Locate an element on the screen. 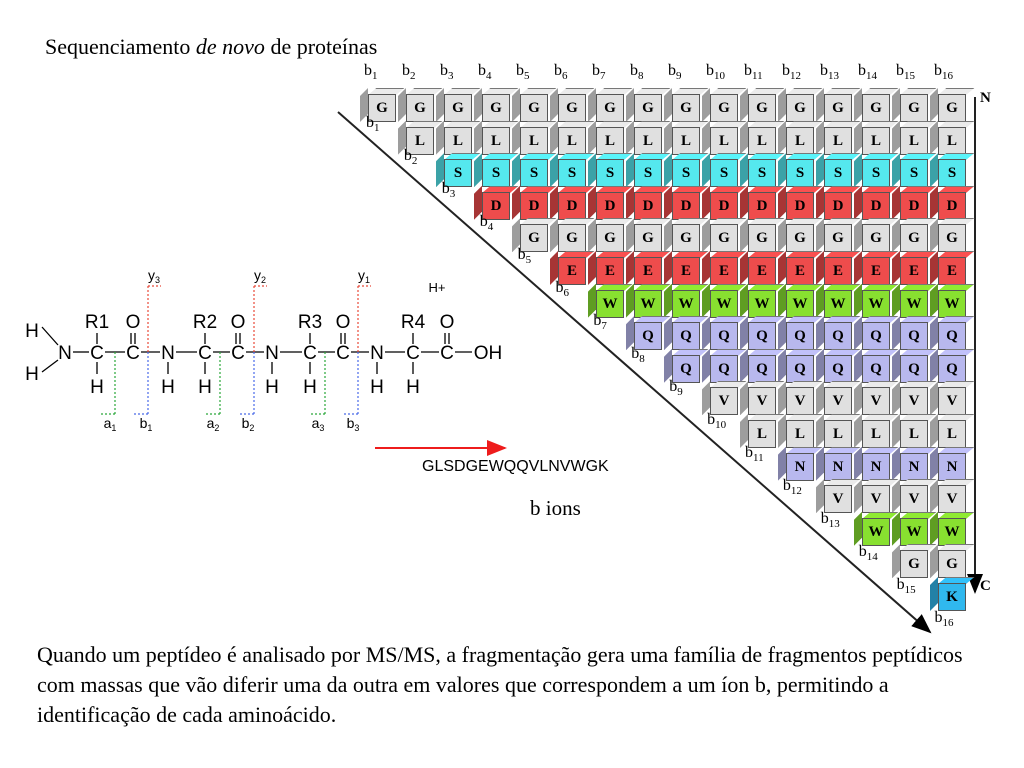 The height and width of the screenshot is (768, 1024). fragment-ion-label: a3 is located at coordinates (318, 424).